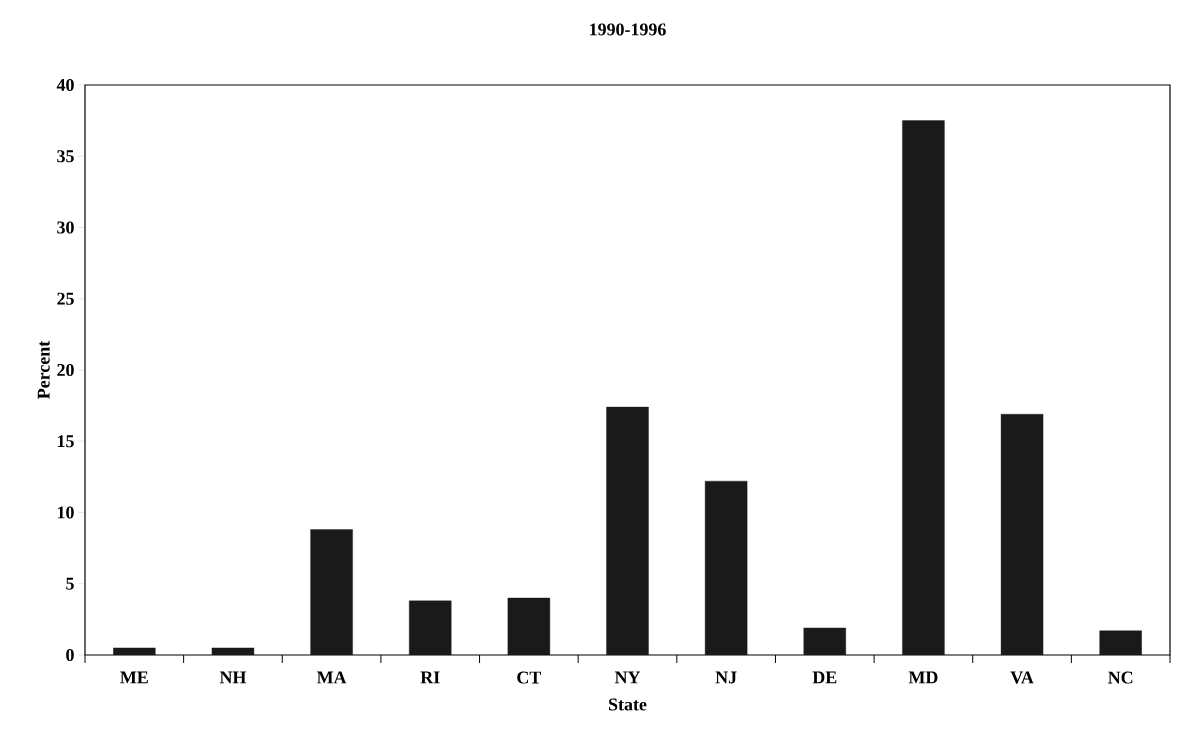 The height and width of the screenshot is (734, 1178). I want to click on x-tick-label: NC, so click(1120, 677).